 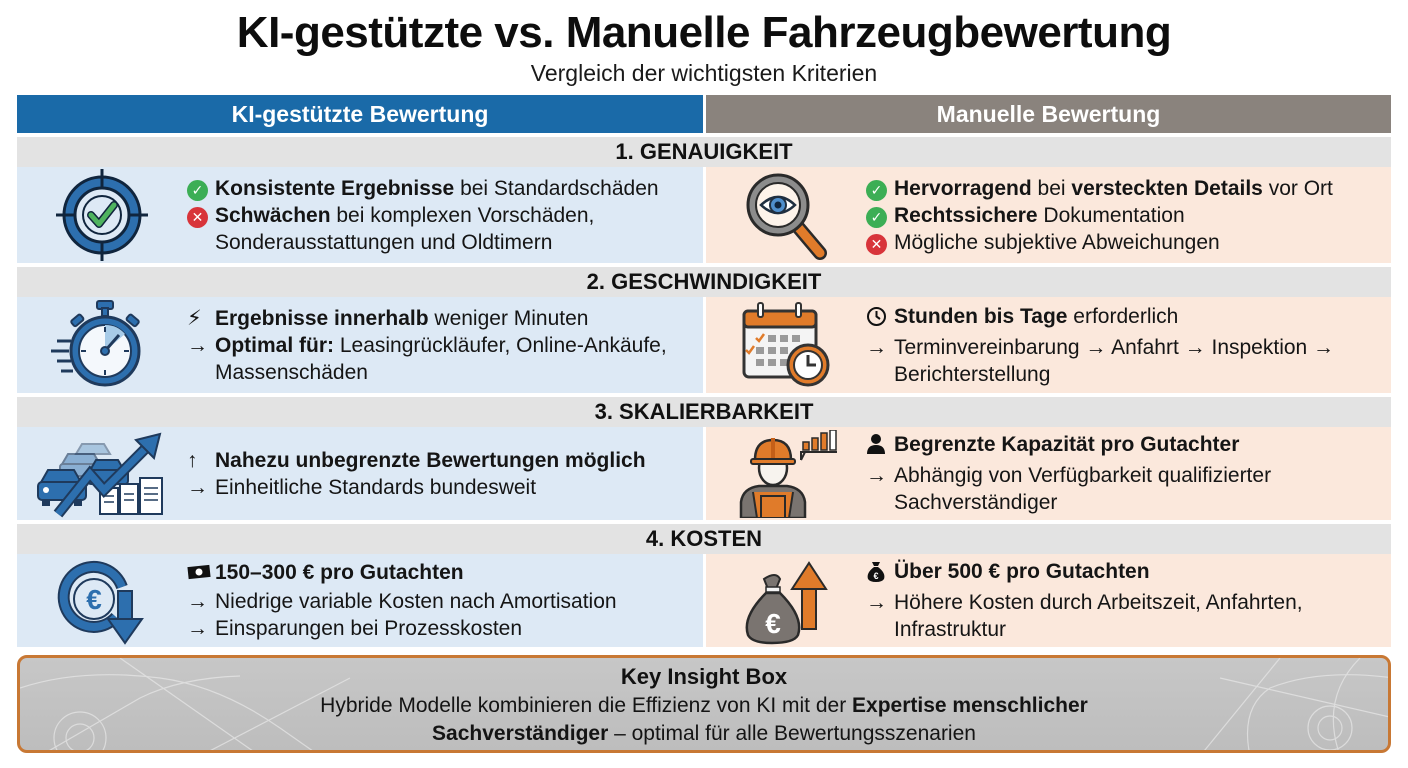 What do you see at coordinates (201, 573) in the screenshot?
I see `banknote-icon` at bounding box center [201, 573].